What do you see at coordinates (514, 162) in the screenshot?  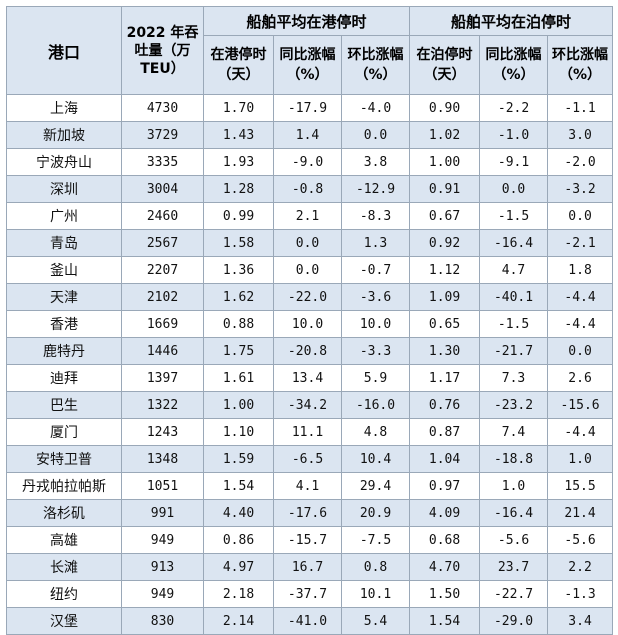 I see `at-berth-yoy-cell: -9.1` at bounding box center [514, 162].